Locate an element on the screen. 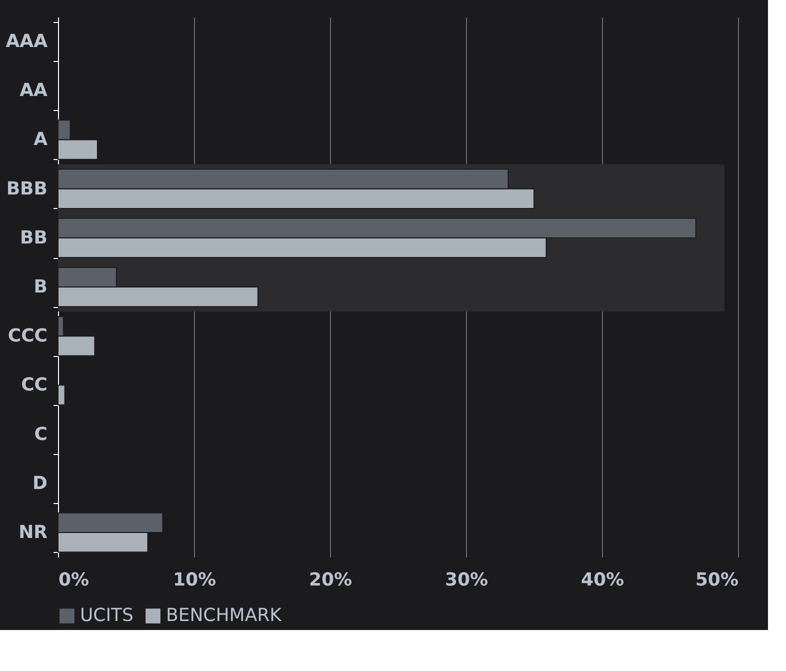 This screenshot has height=671, width=786. x-tick-label: 0% is located at coordinates (74, 580).